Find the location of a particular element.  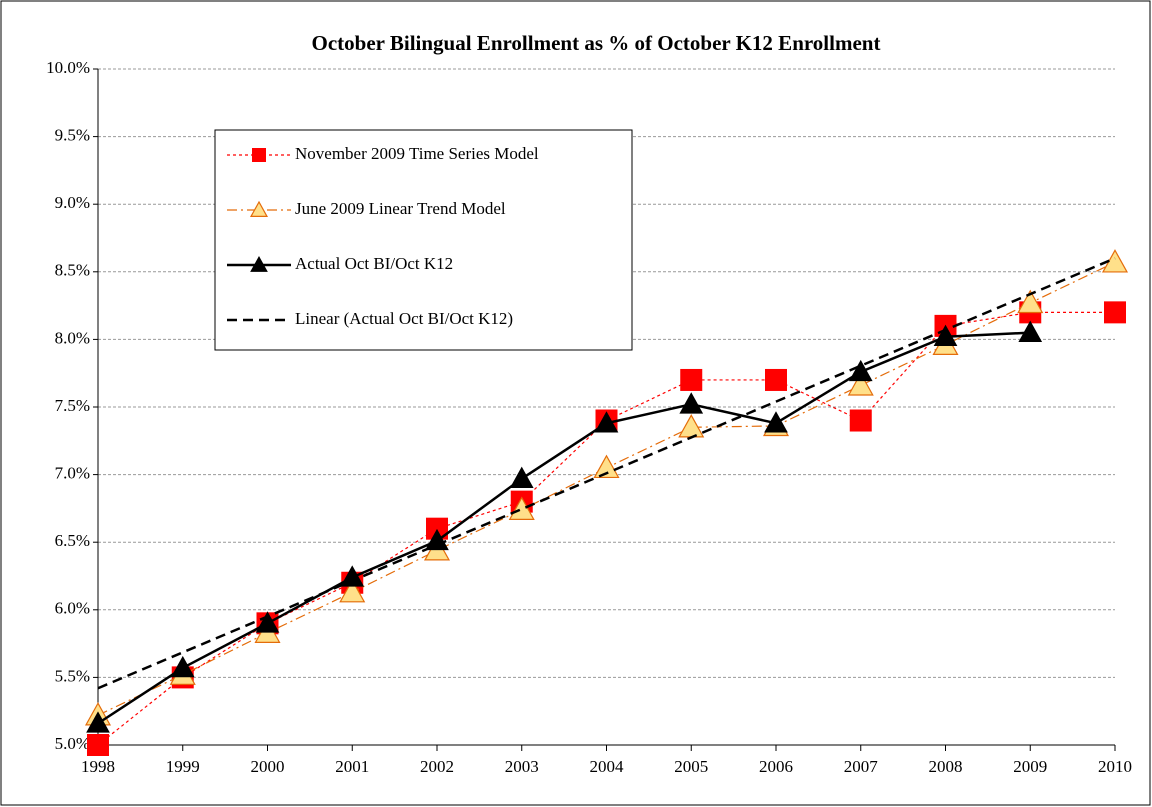

y-tick-label: 9.0% is located at coordinates (72, 202).